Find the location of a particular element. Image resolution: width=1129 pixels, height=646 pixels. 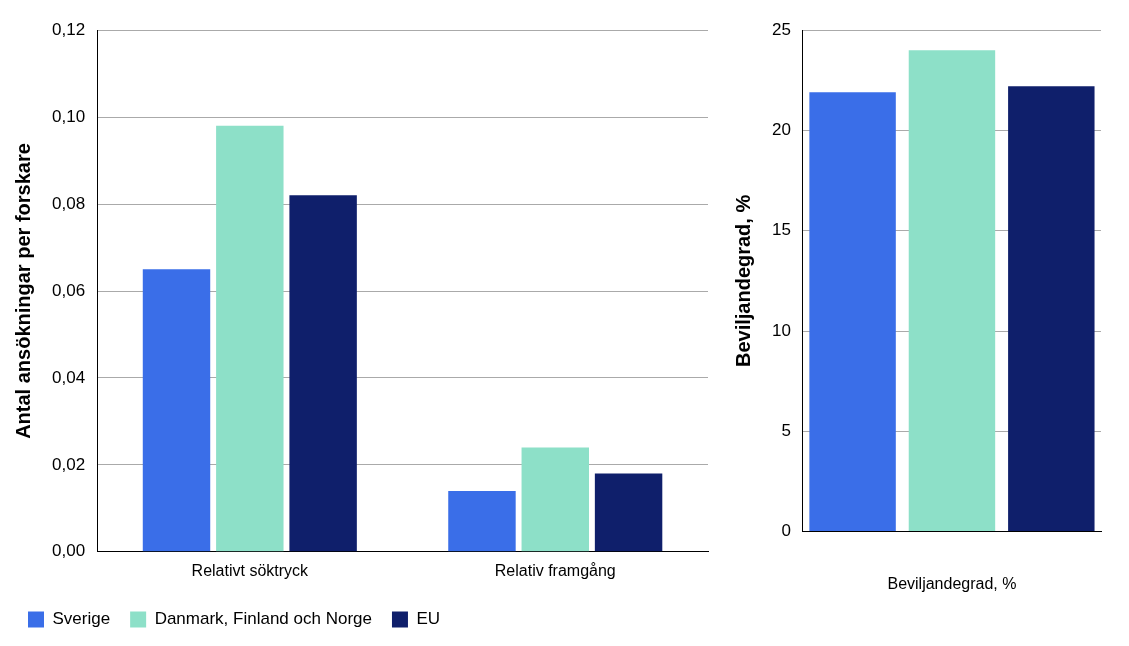

x-tick-label: Relativt söktryck is located at coordinates (250, 570).